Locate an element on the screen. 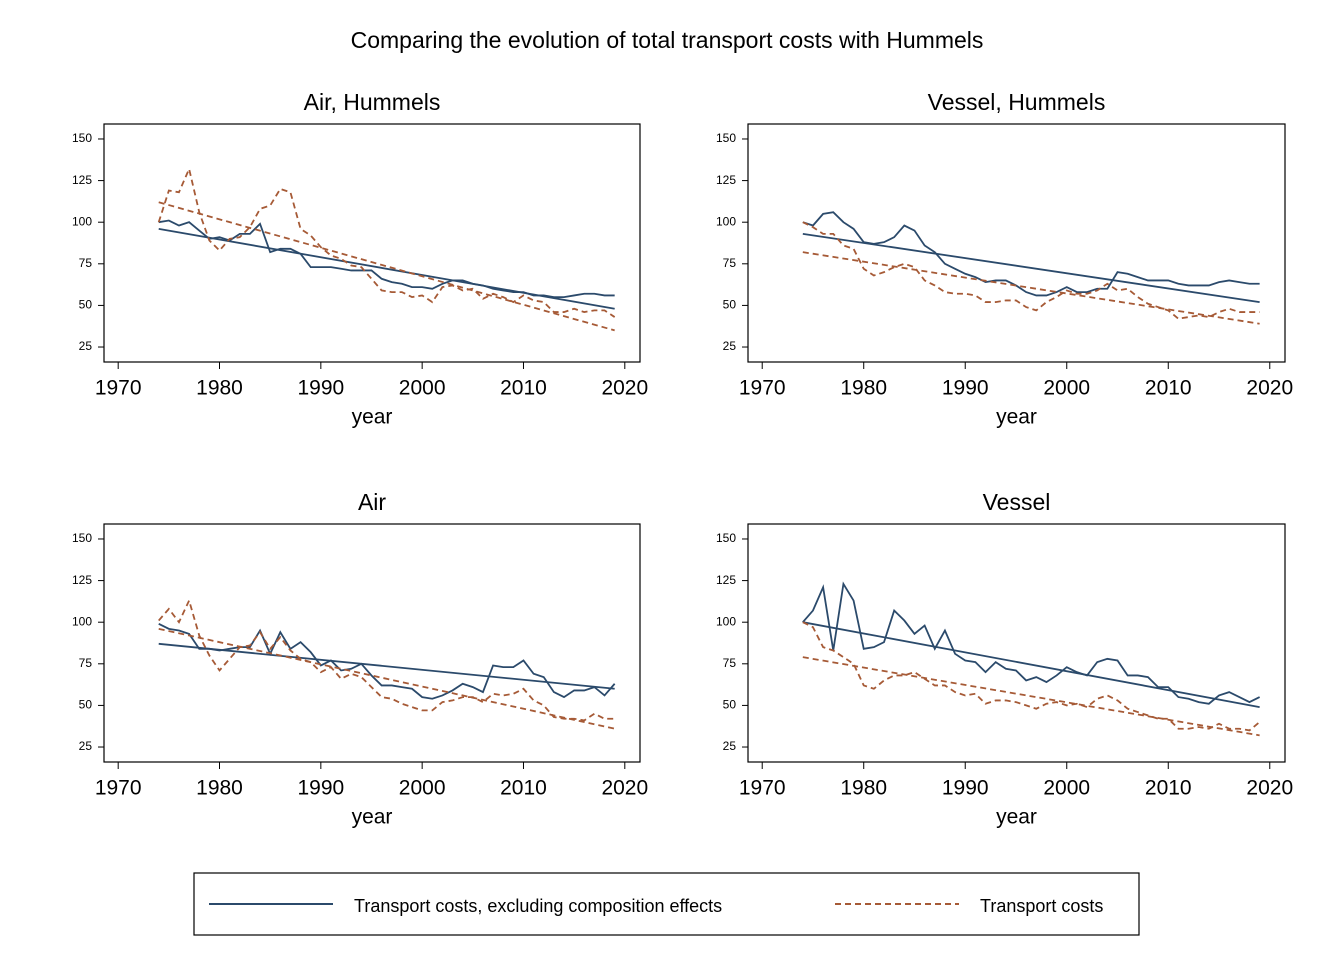 The width and height of the screenshot is (1334, 975). legend-label: Transport costs is located at coordinates (1041, 906).